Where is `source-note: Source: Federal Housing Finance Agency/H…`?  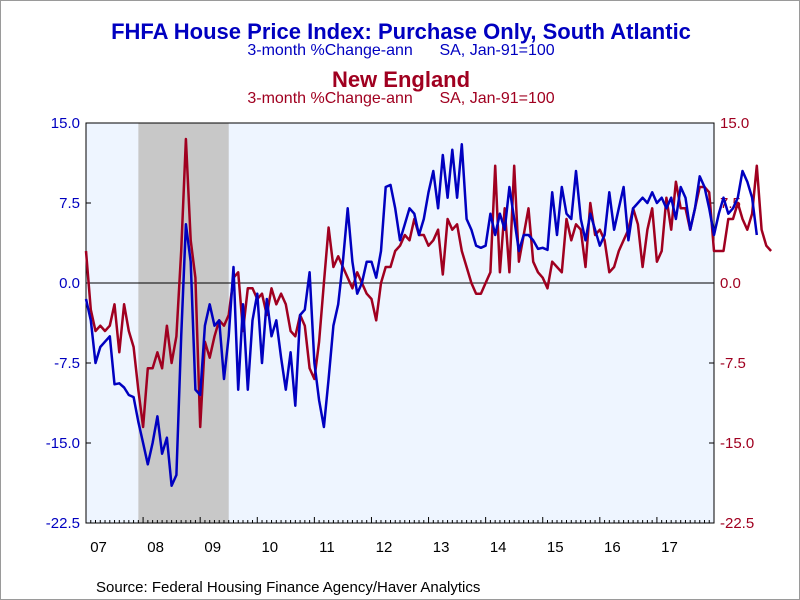 source-note: Source: Federal Housing Finance Agency/H… is located at coordinates (288, 587).